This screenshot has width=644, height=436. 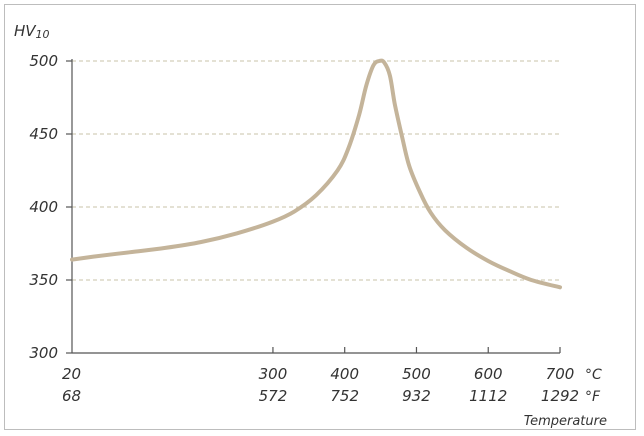 What do you see at coordinates (43, 61) in the screenshot?
I see `y-tick-label-500: 500` at bounding box center [43, 61].